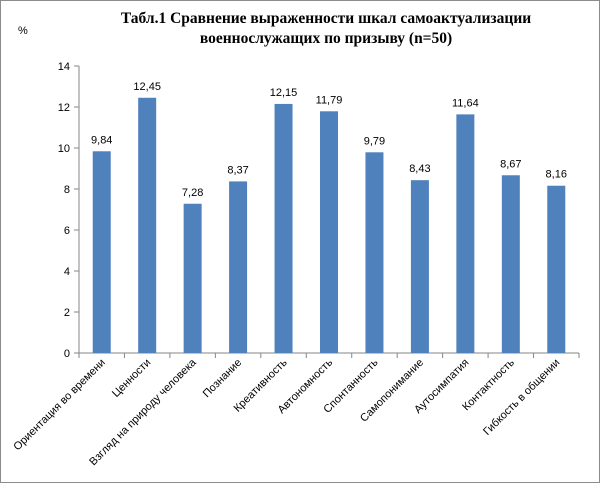 The height and width of the screenshot is (483, 600). Describe the element at coordinates (419, 169) in the screenshot. I see `data-label: 8,43` at that location.